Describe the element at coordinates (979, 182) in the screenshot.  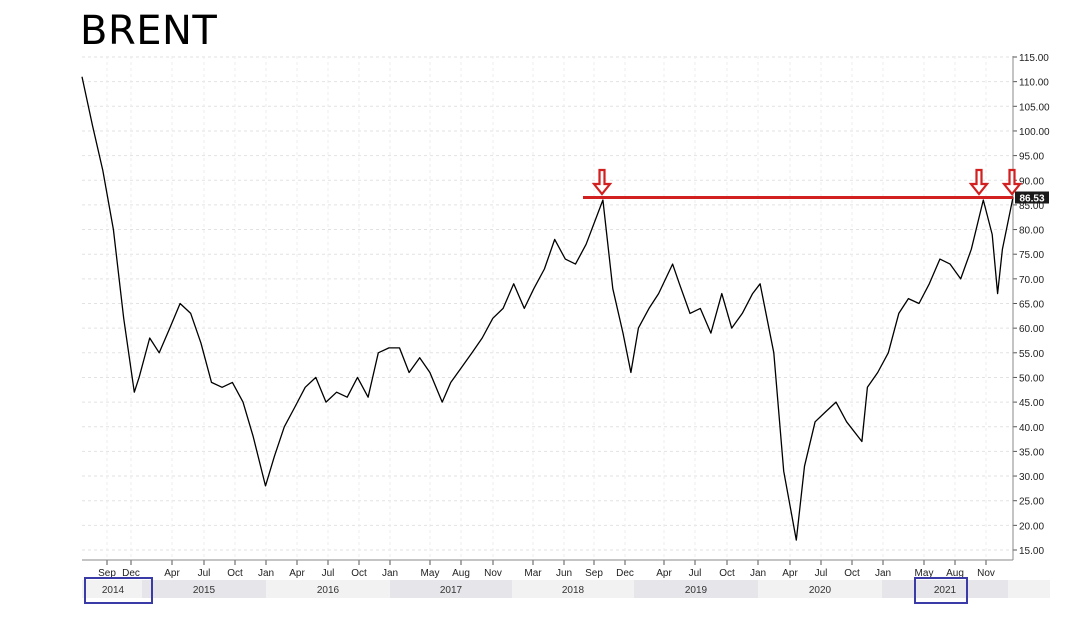
I see `down-arrow-2021` at that location.